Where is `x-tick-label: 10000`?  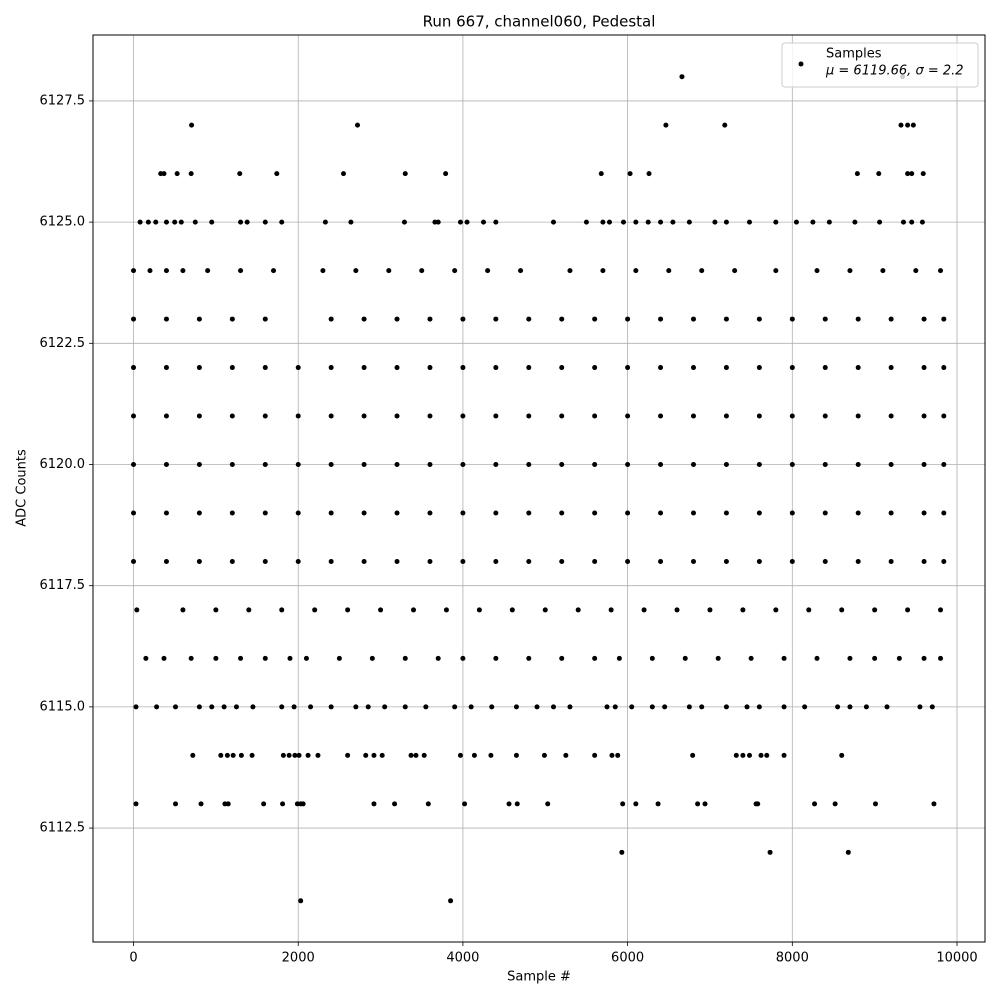 x-tick-label: 10000 is located at coordinates (956, 958).